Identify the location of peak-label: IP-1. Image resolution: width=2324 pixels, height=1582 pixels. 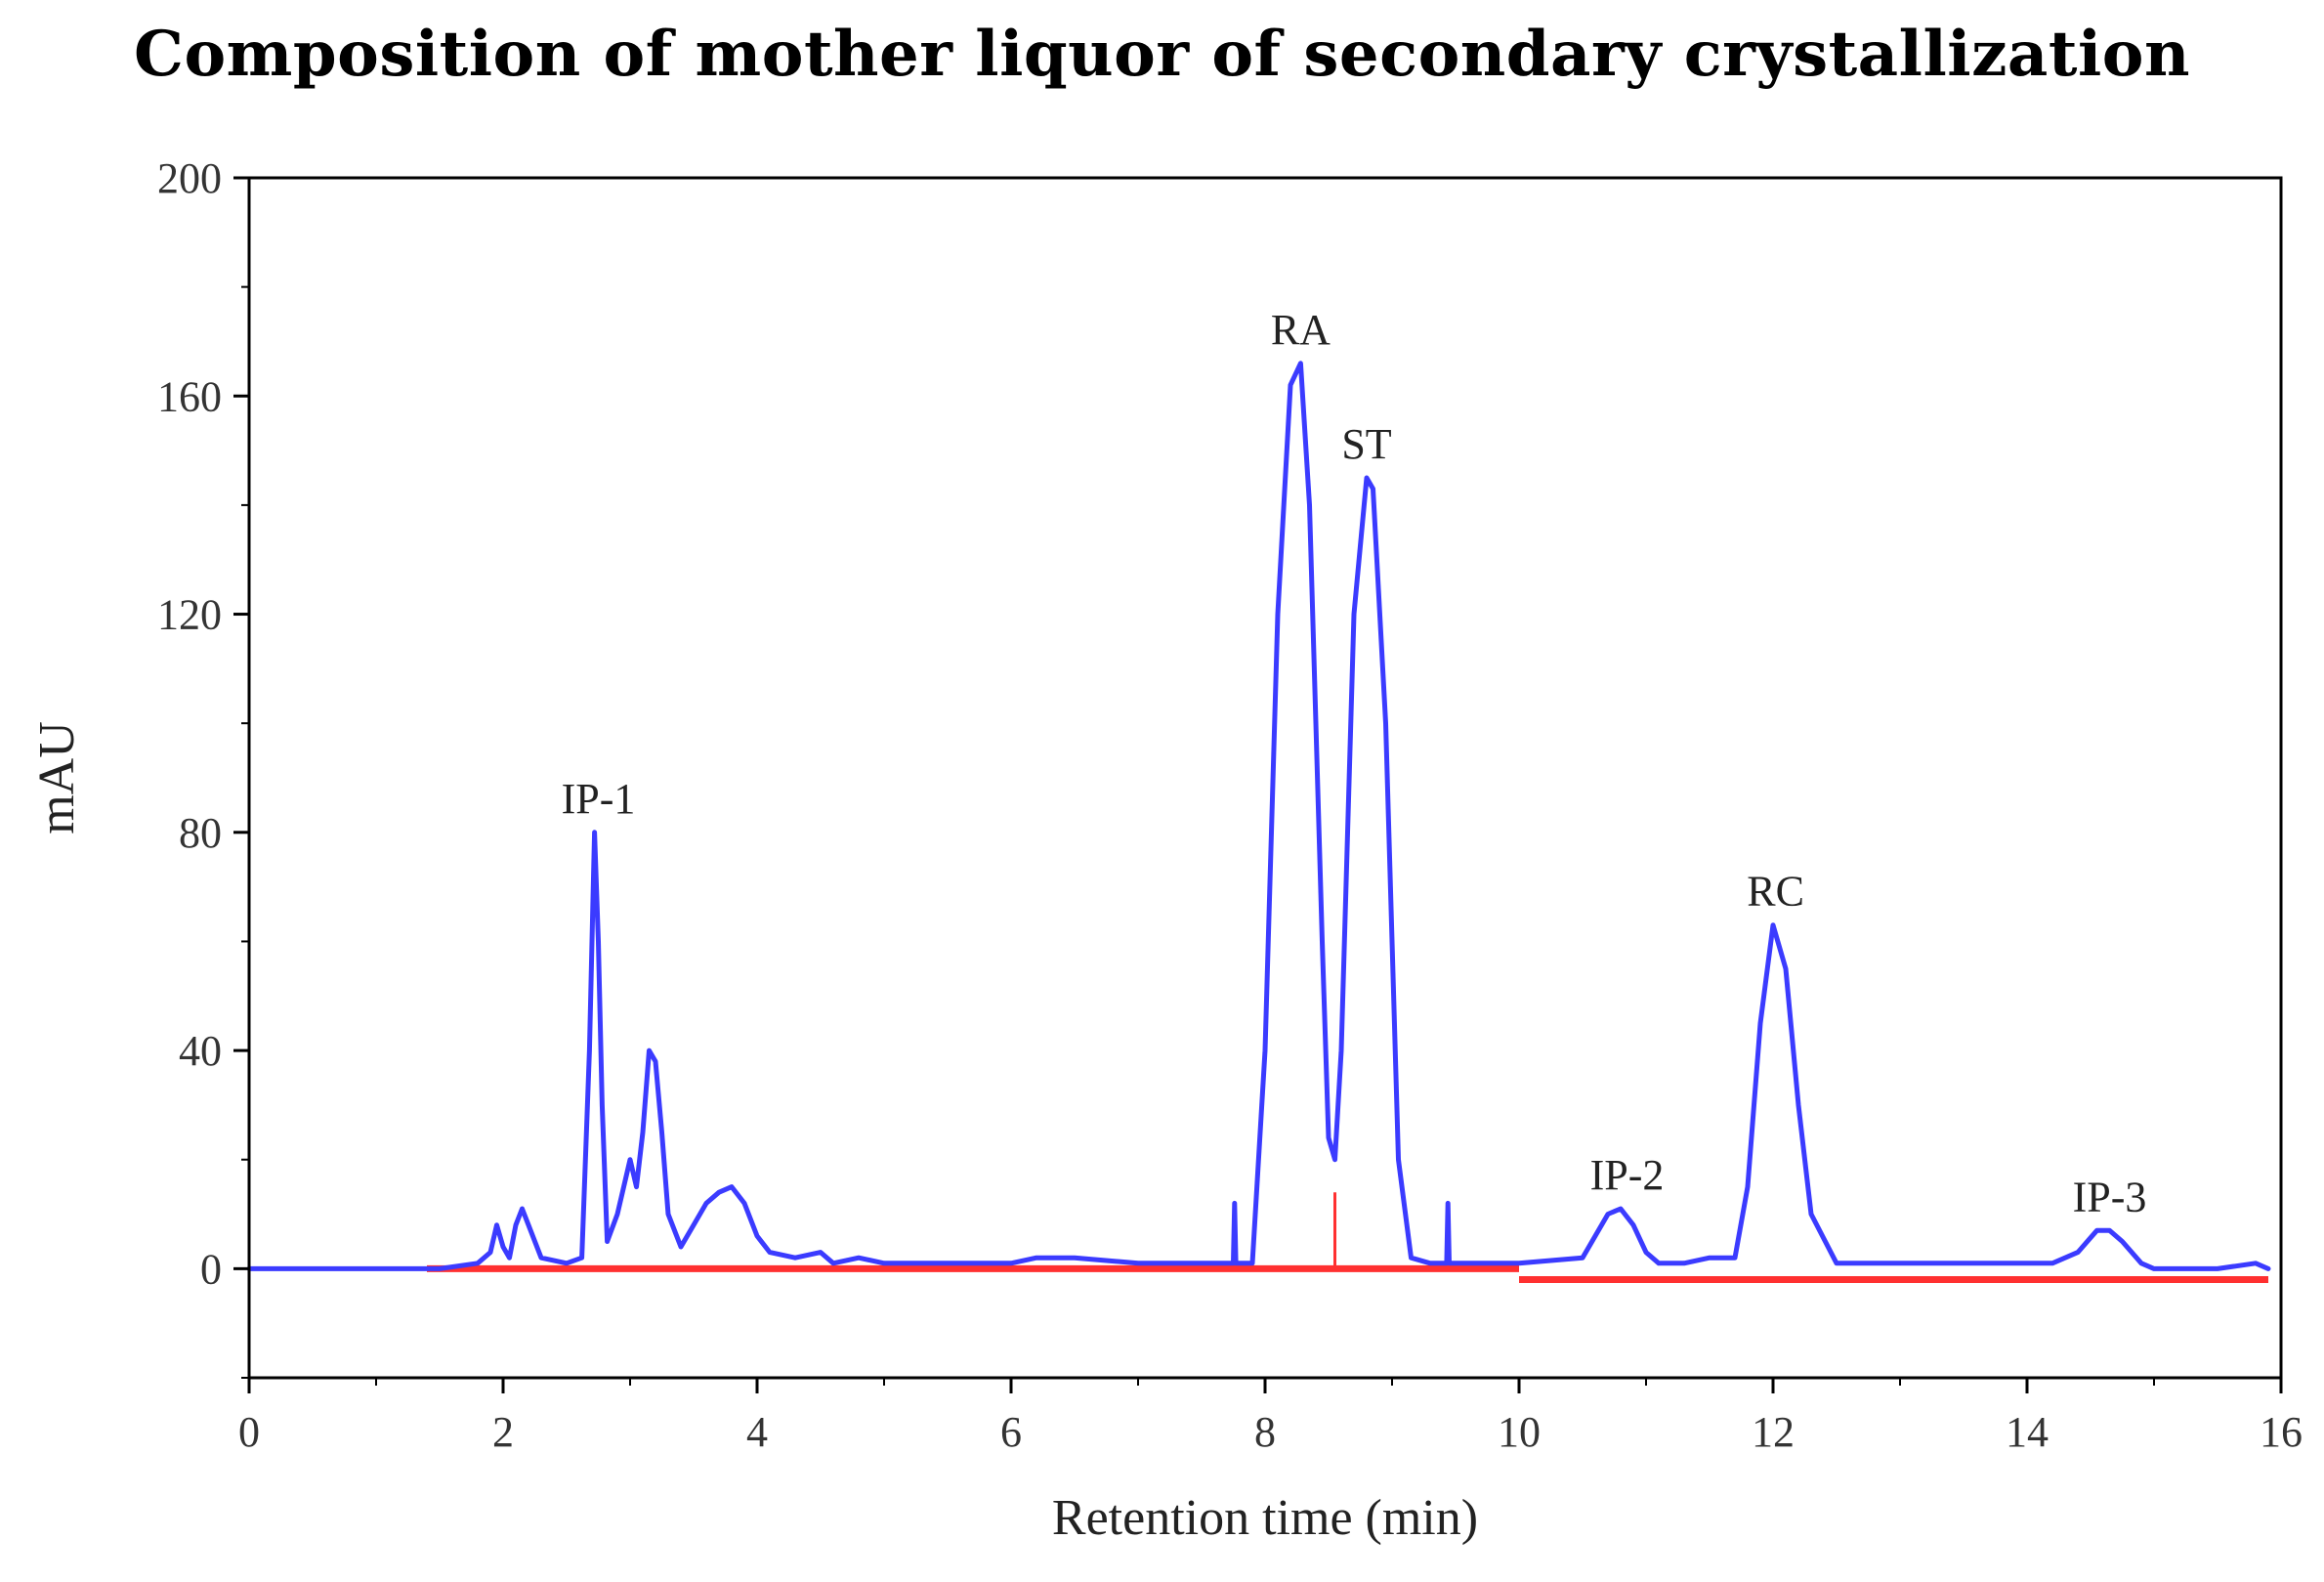
(599, 799).